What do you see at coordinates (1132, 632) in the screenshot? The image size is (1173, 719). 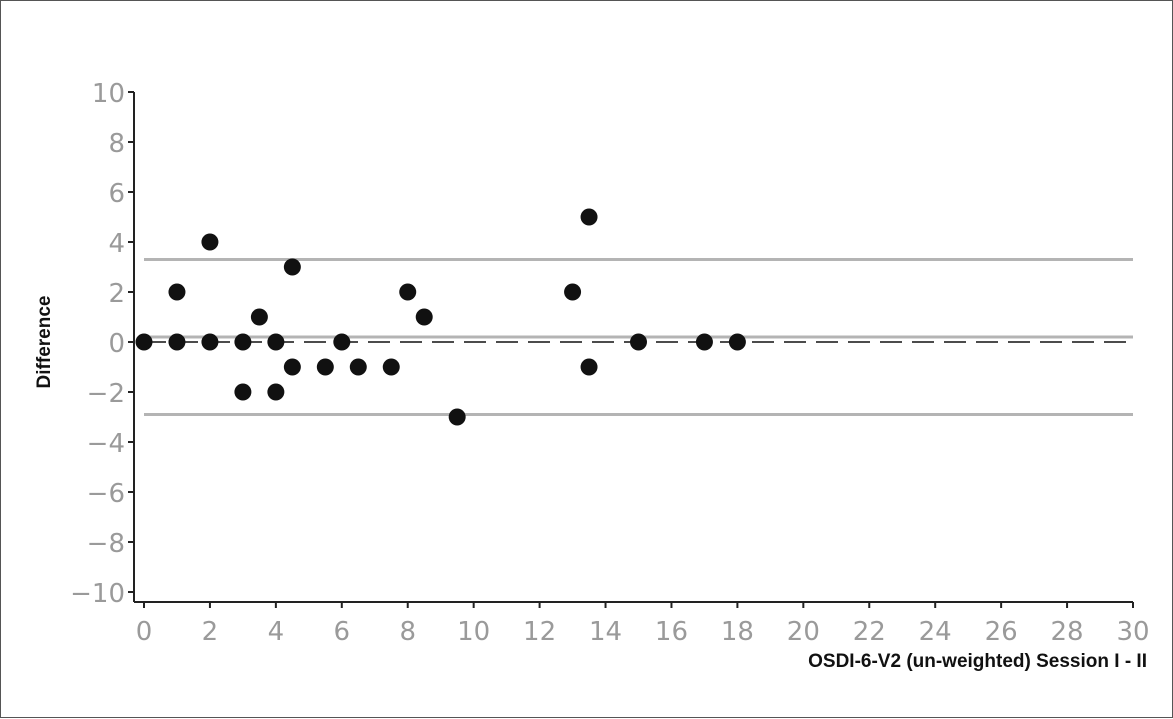 I see `x-tick-label: 30` at bounding box center [1132, 632].